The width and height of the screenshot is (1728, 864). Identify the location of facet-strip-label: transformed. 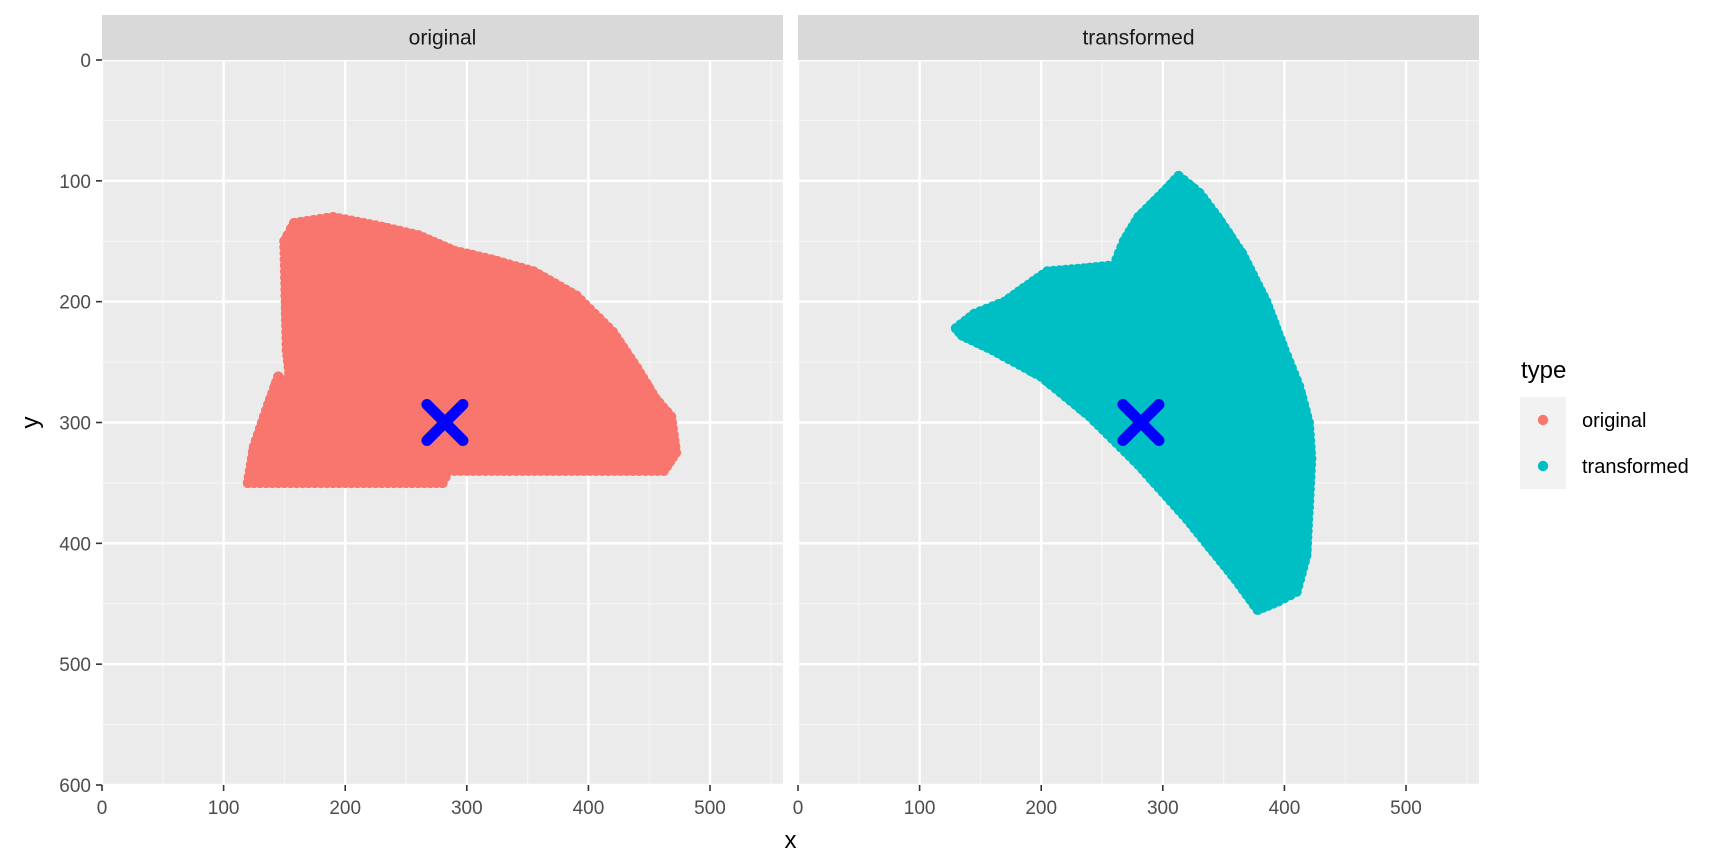
(1138, 38).